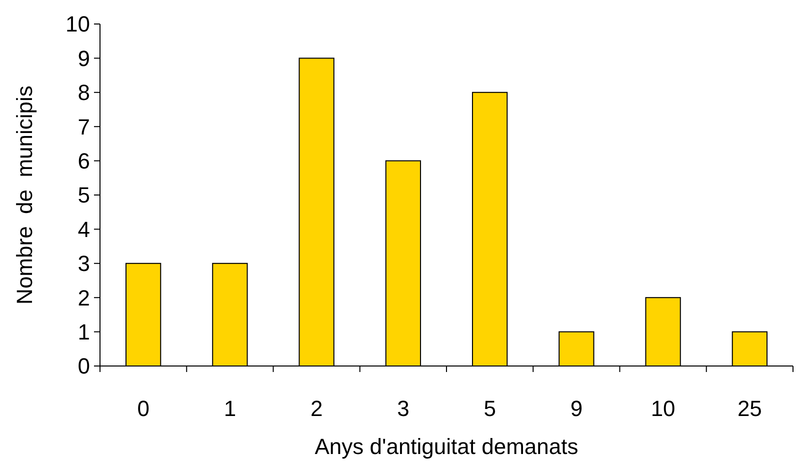 The height and width of the screenshot is (464, 803). I want to click on x-tick-label: 5, so click(490, 408).